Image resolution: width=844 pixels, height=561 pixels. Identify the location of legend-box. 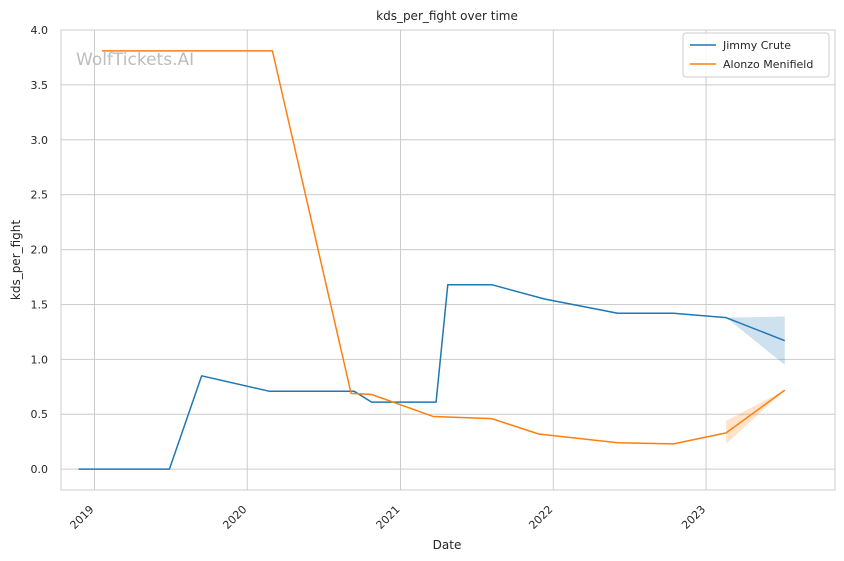
(756, 55).